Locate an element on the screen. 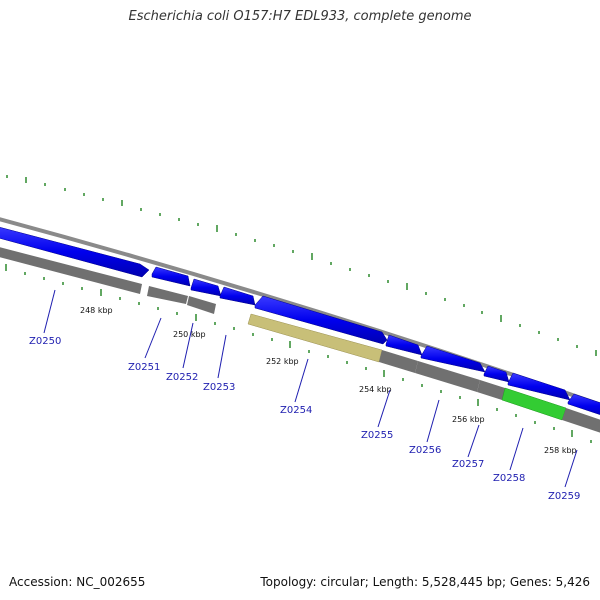 The image size is (600, 600). gene-label-z0255: Z0255 is located at coordinates (377, 435).